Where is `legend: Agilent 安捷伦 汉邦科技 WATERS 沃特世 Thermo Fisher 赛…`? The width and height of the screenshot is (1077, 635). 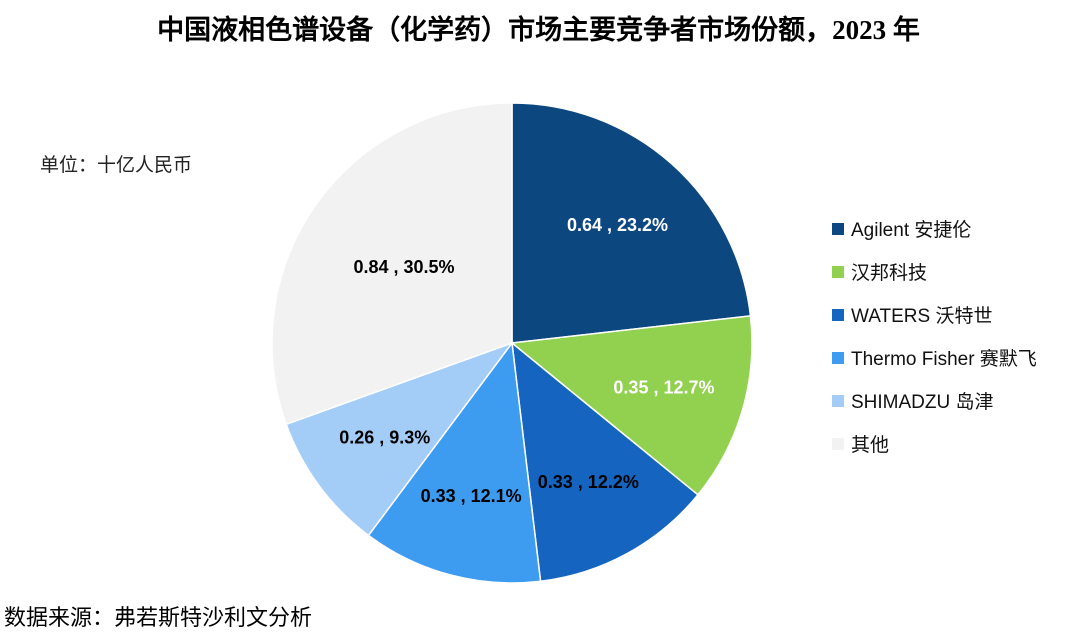 legend: Agilent 安捷伦 汉邦科技 WATERS 沃特世 Thermo Fisher 赛… is located at coordinates (934, 336).